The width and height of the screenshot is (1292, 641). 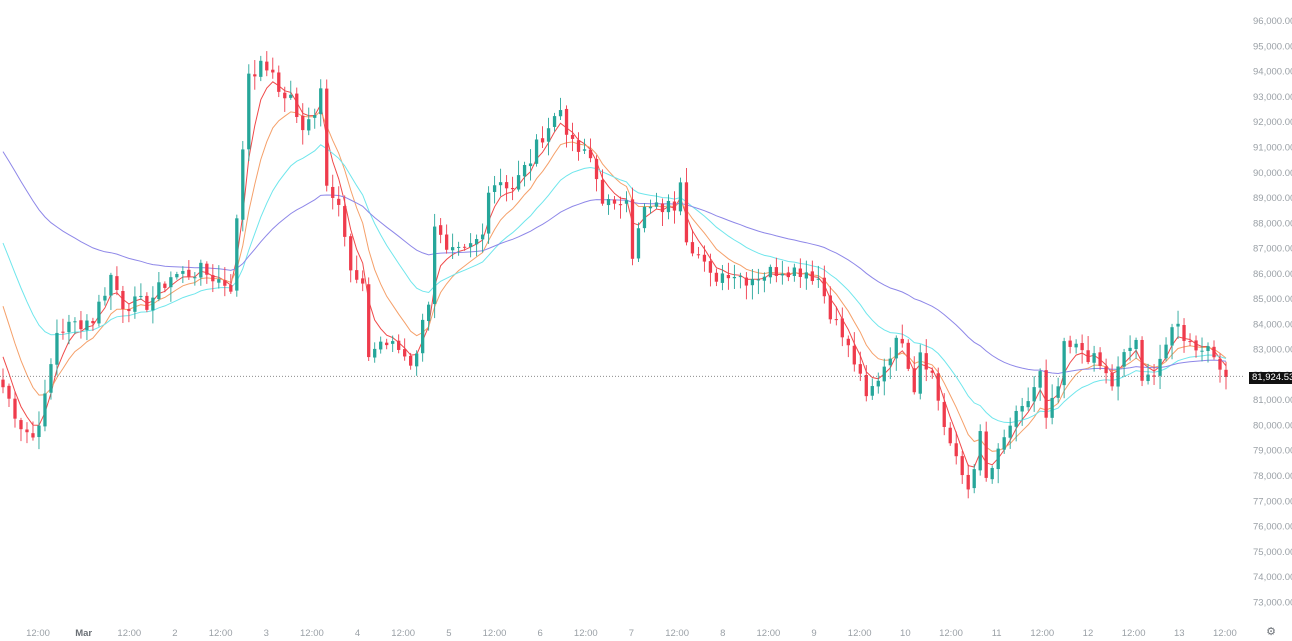 I want to click on x-tick-label: 12, so click(x=1088, y=633).